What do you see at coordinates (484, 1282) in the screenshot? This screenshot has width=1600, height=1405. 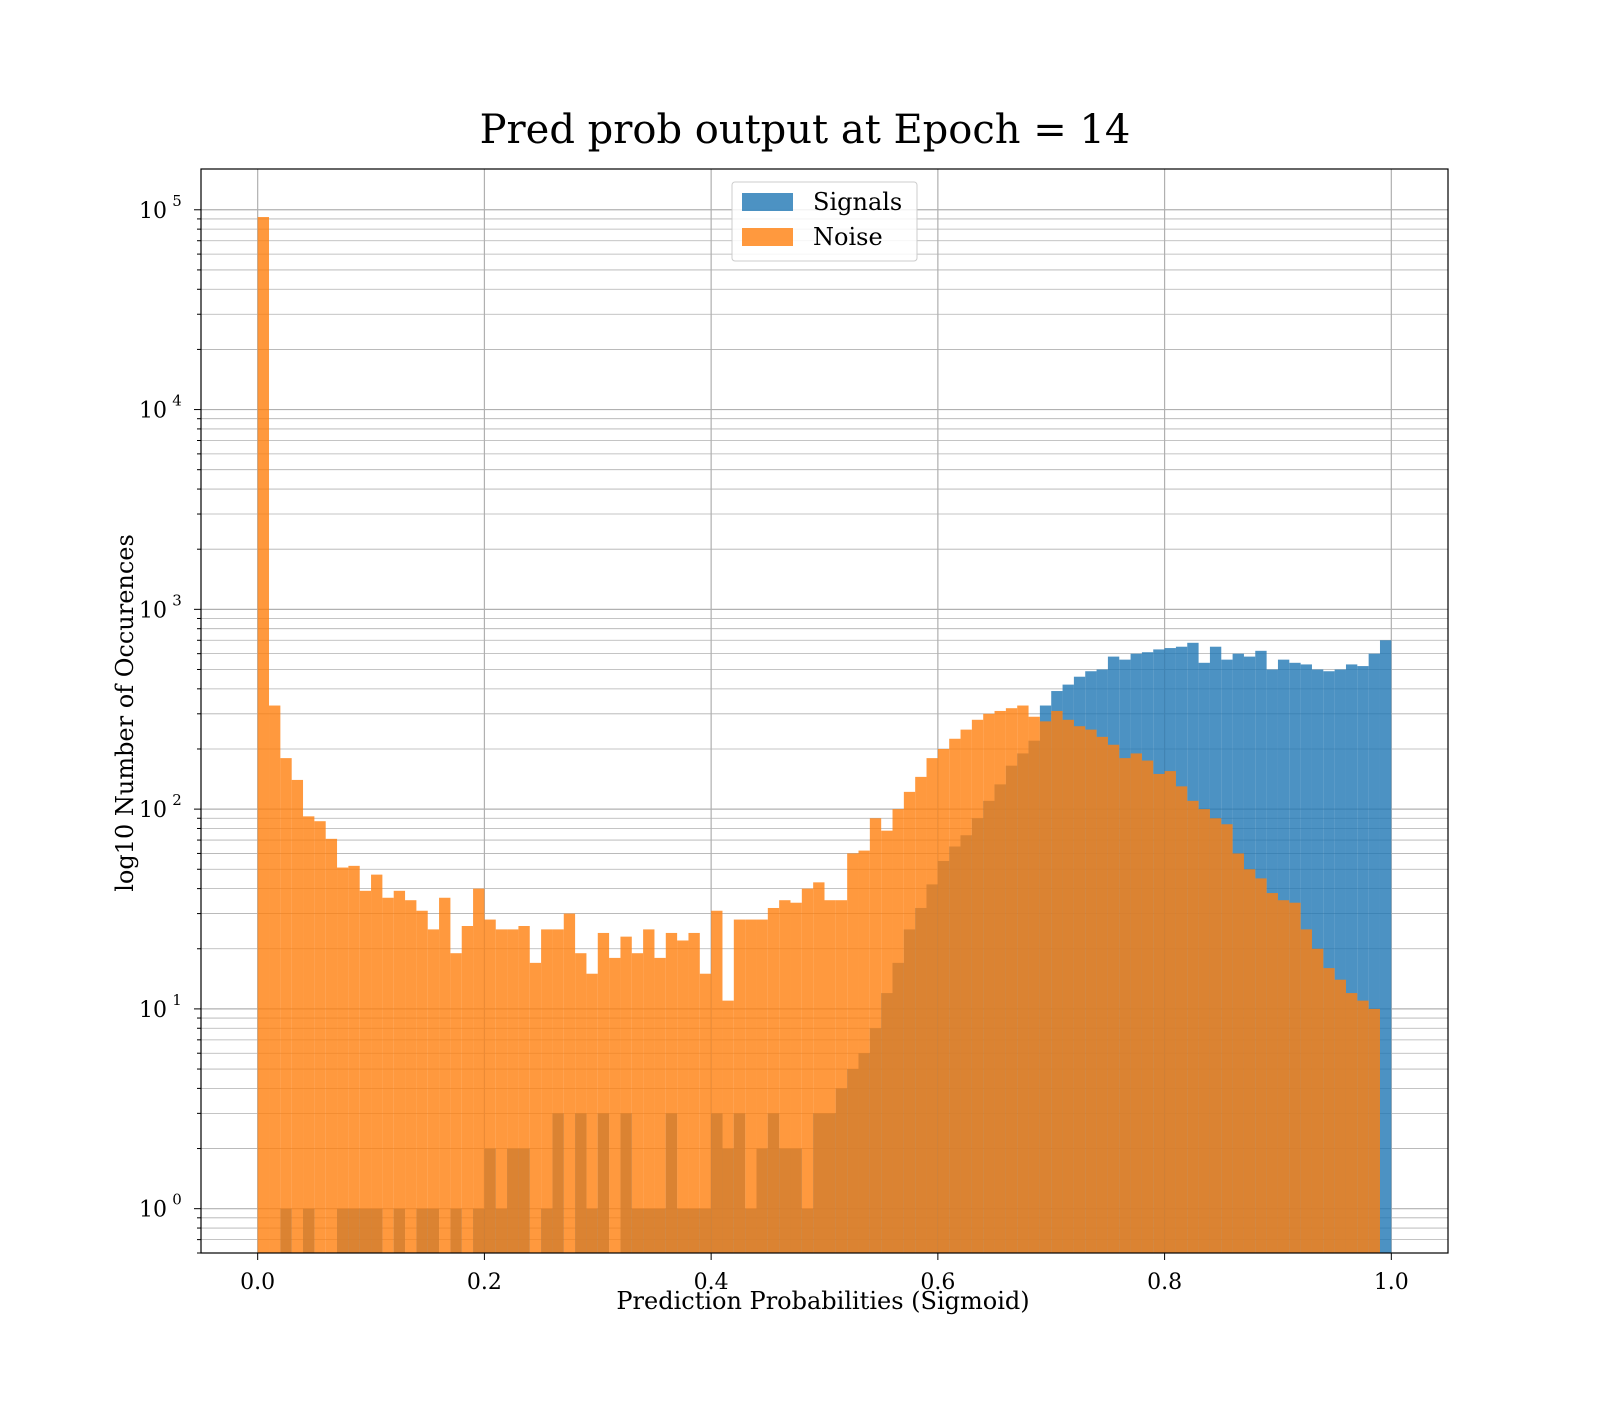 I see `x-tick-label: 0.2` at bounding box center [484, 1282].